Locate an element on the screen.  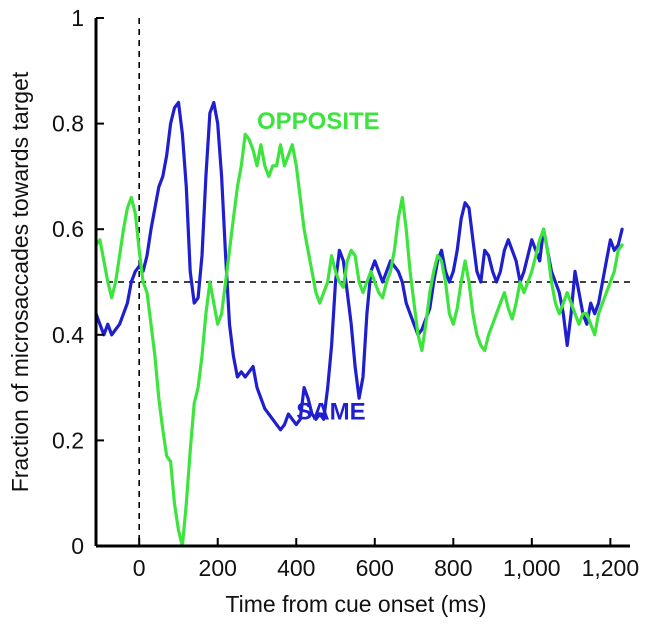
x-tick-label: 800 is located at coordinates (453, 568).